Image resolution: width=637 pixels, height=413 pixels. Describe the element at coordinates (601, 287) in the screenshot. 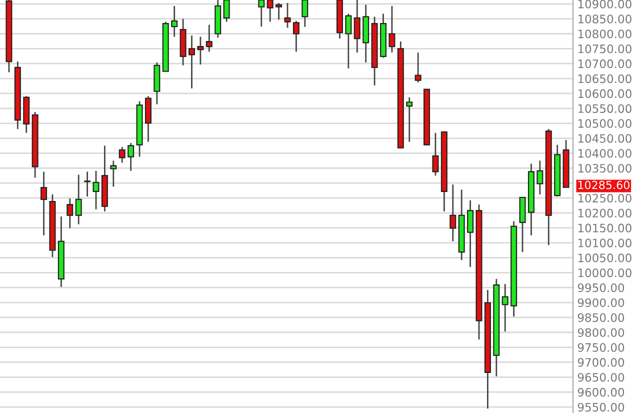

I see `y-tick-label: 9950.00` at that location.